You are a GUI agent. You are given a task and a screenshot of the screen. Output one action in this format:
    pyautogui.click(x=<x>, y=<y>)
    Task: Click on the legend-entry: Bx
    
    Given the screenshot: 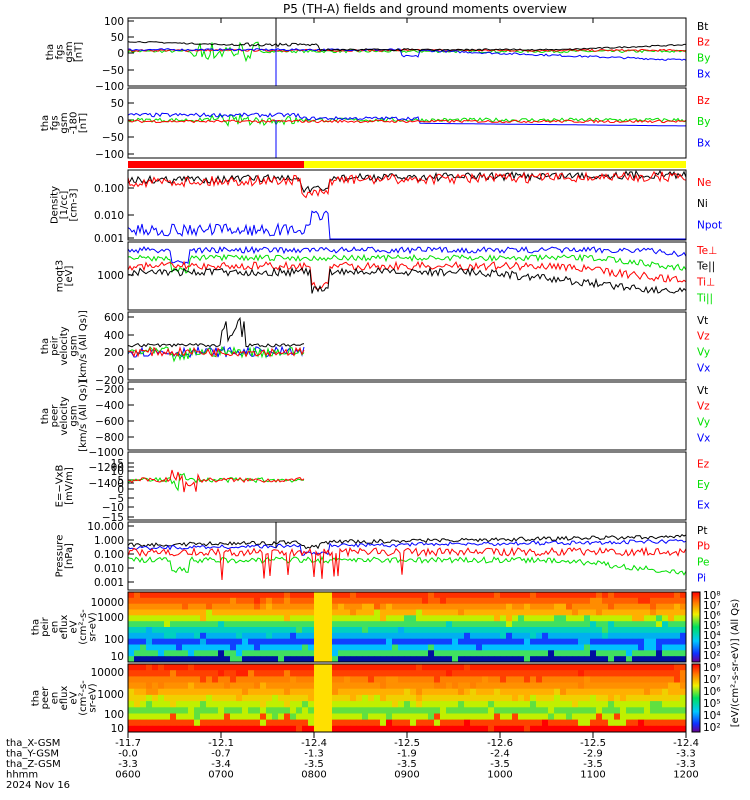 What is the action you would take?
    pyautogui.click(x=703, y=143)
    